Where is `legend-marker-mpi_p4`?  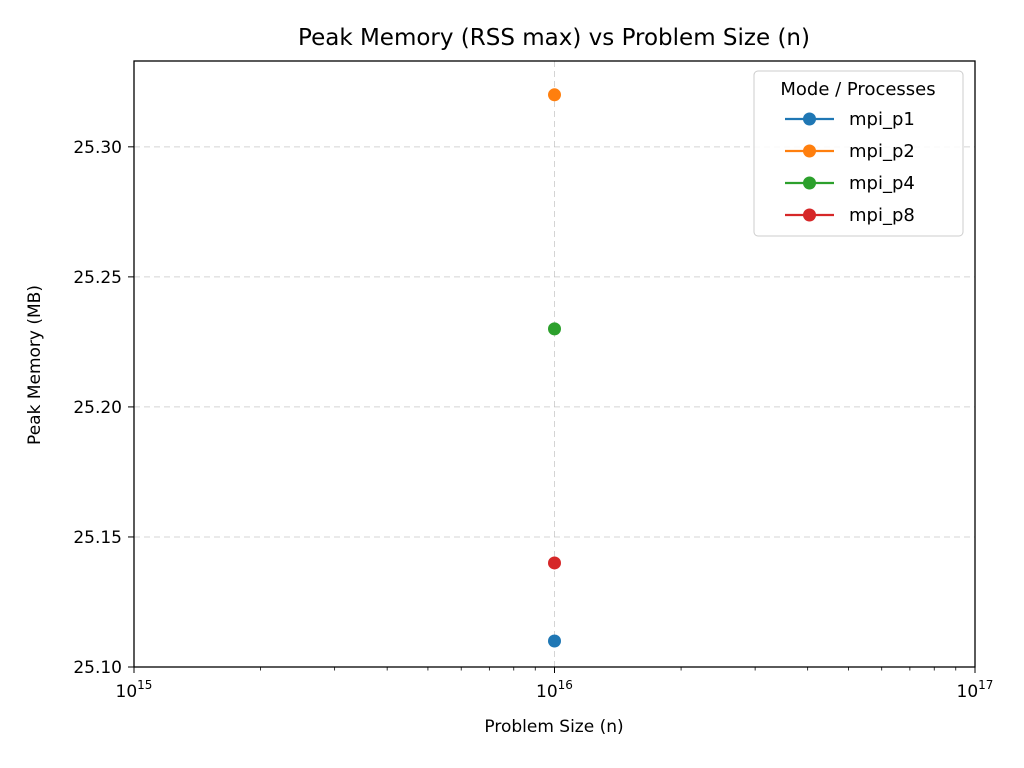
legend-marker-mpi_p4 is located at coordinates (809, 183).